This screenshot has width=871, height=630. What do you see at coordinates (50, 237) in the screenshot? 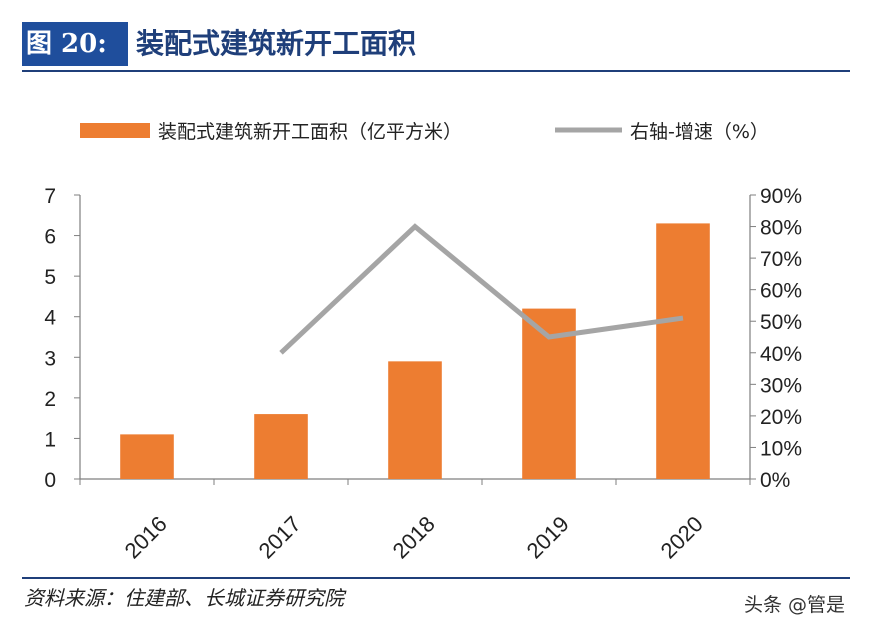
I see `left-tick-label: 6` at bounding box center [50, 237].